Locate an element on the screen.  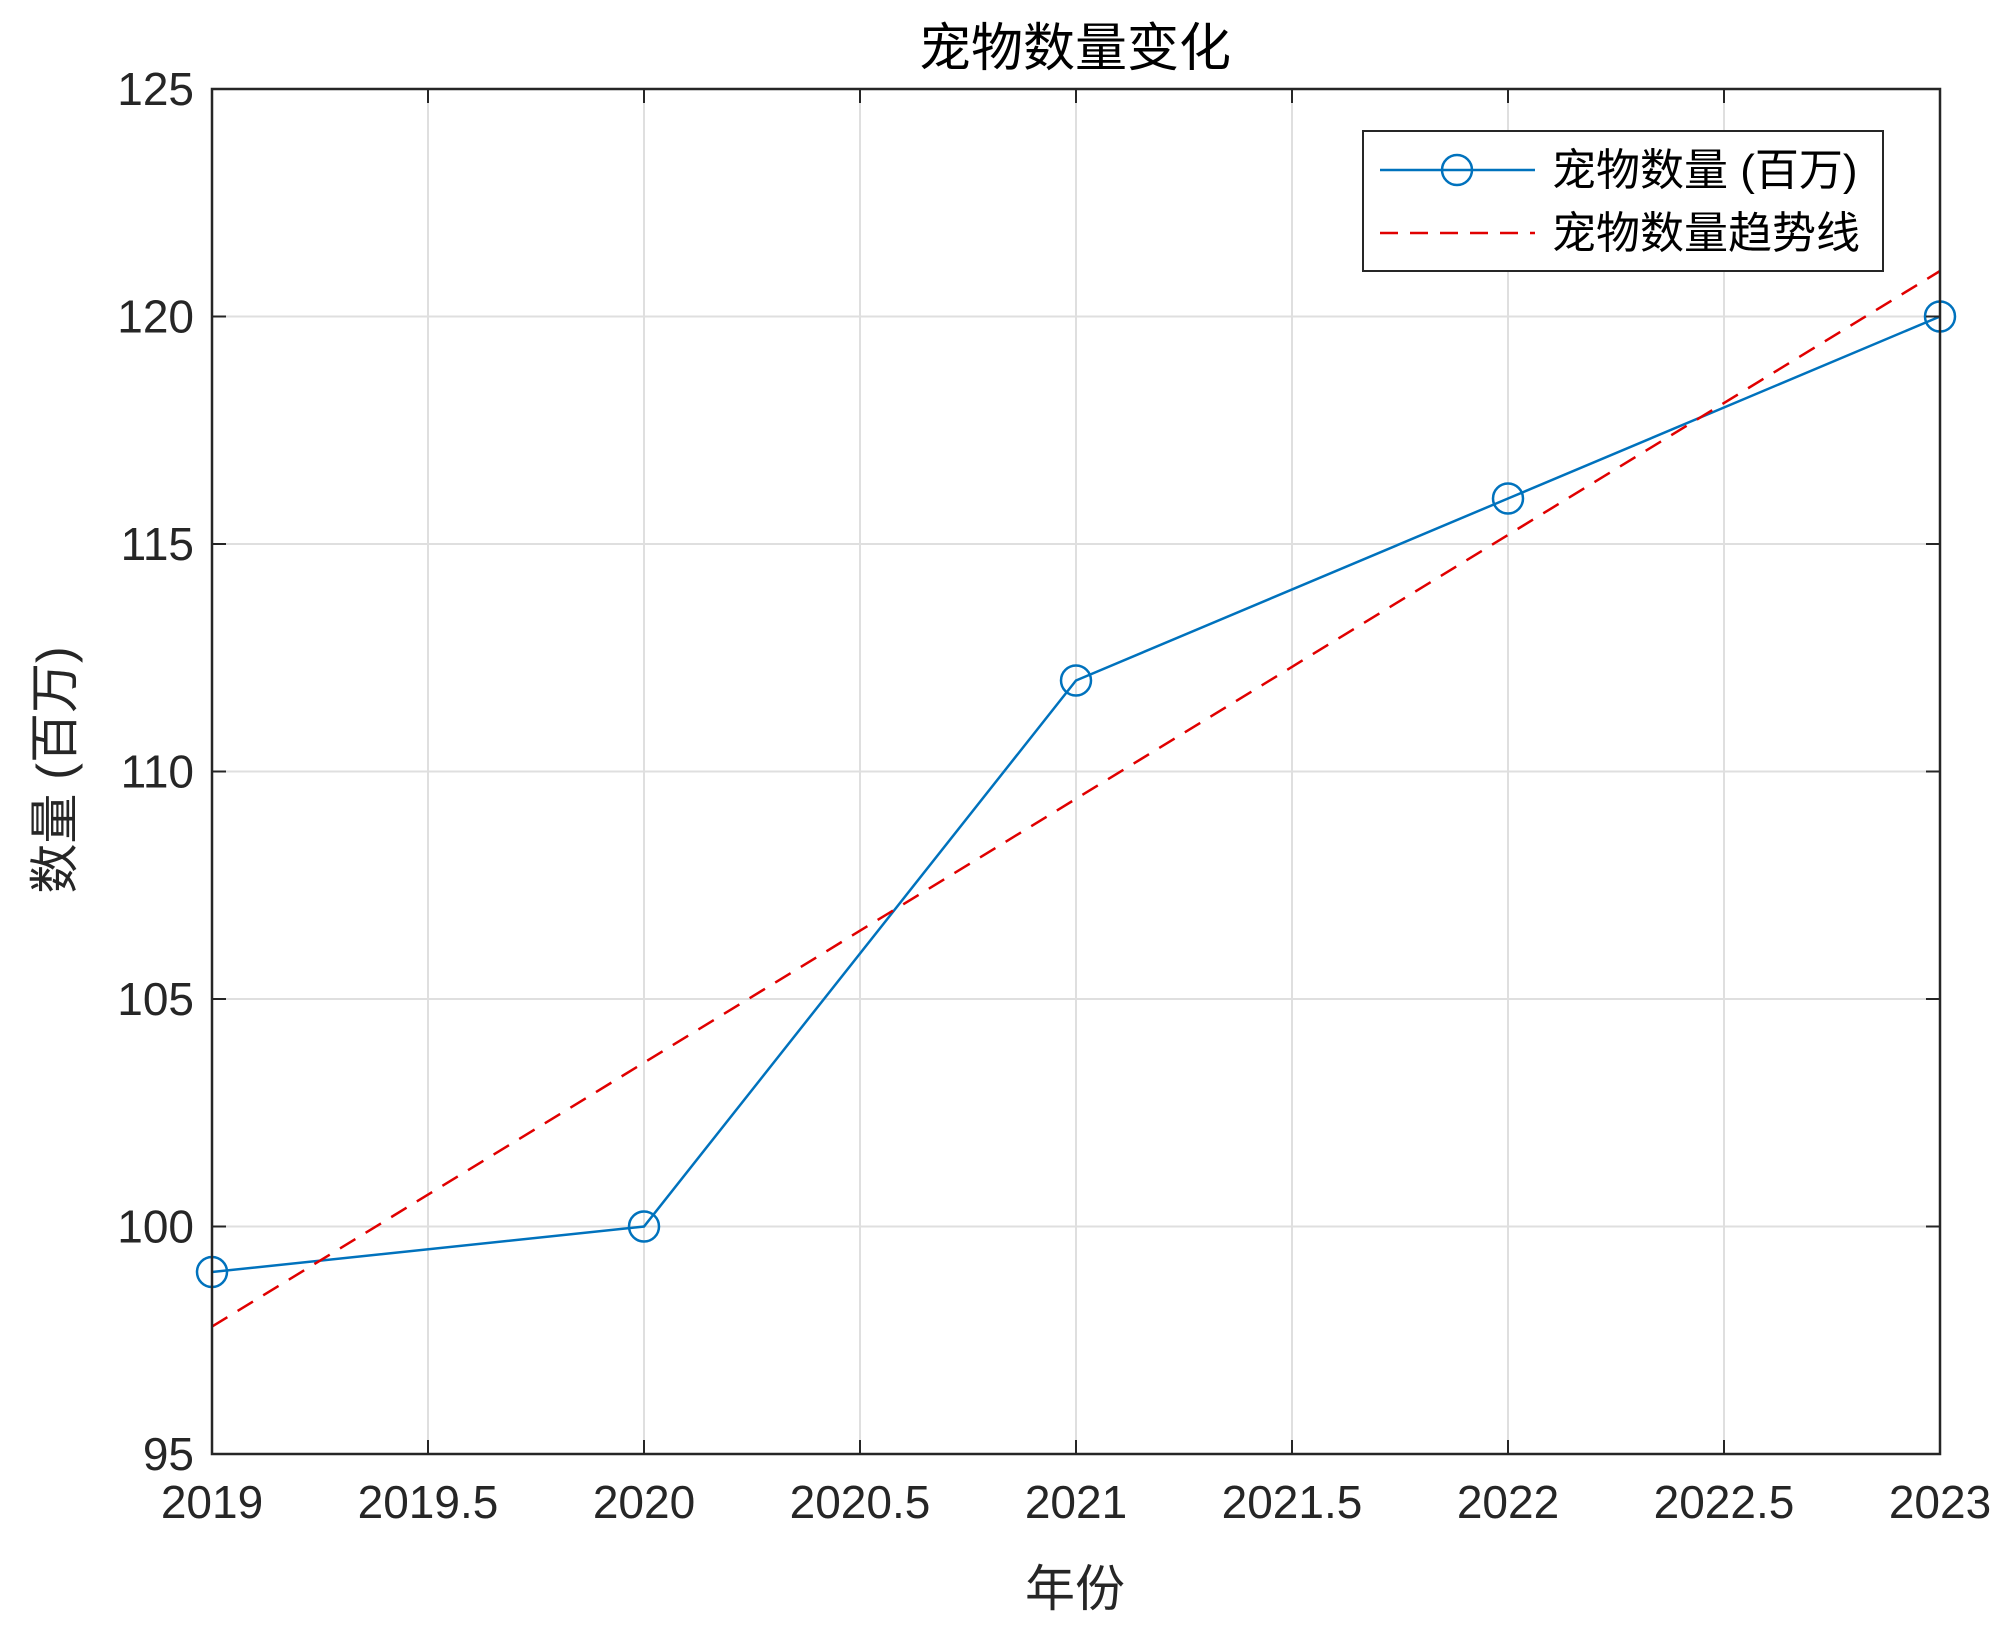
y-tick-label: 105 is located at coordinates (155, 999).